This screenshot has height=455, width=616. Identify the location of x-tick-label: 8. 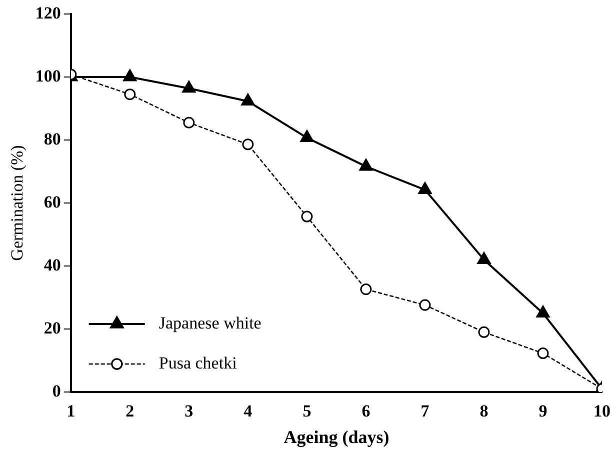
(484, 411).